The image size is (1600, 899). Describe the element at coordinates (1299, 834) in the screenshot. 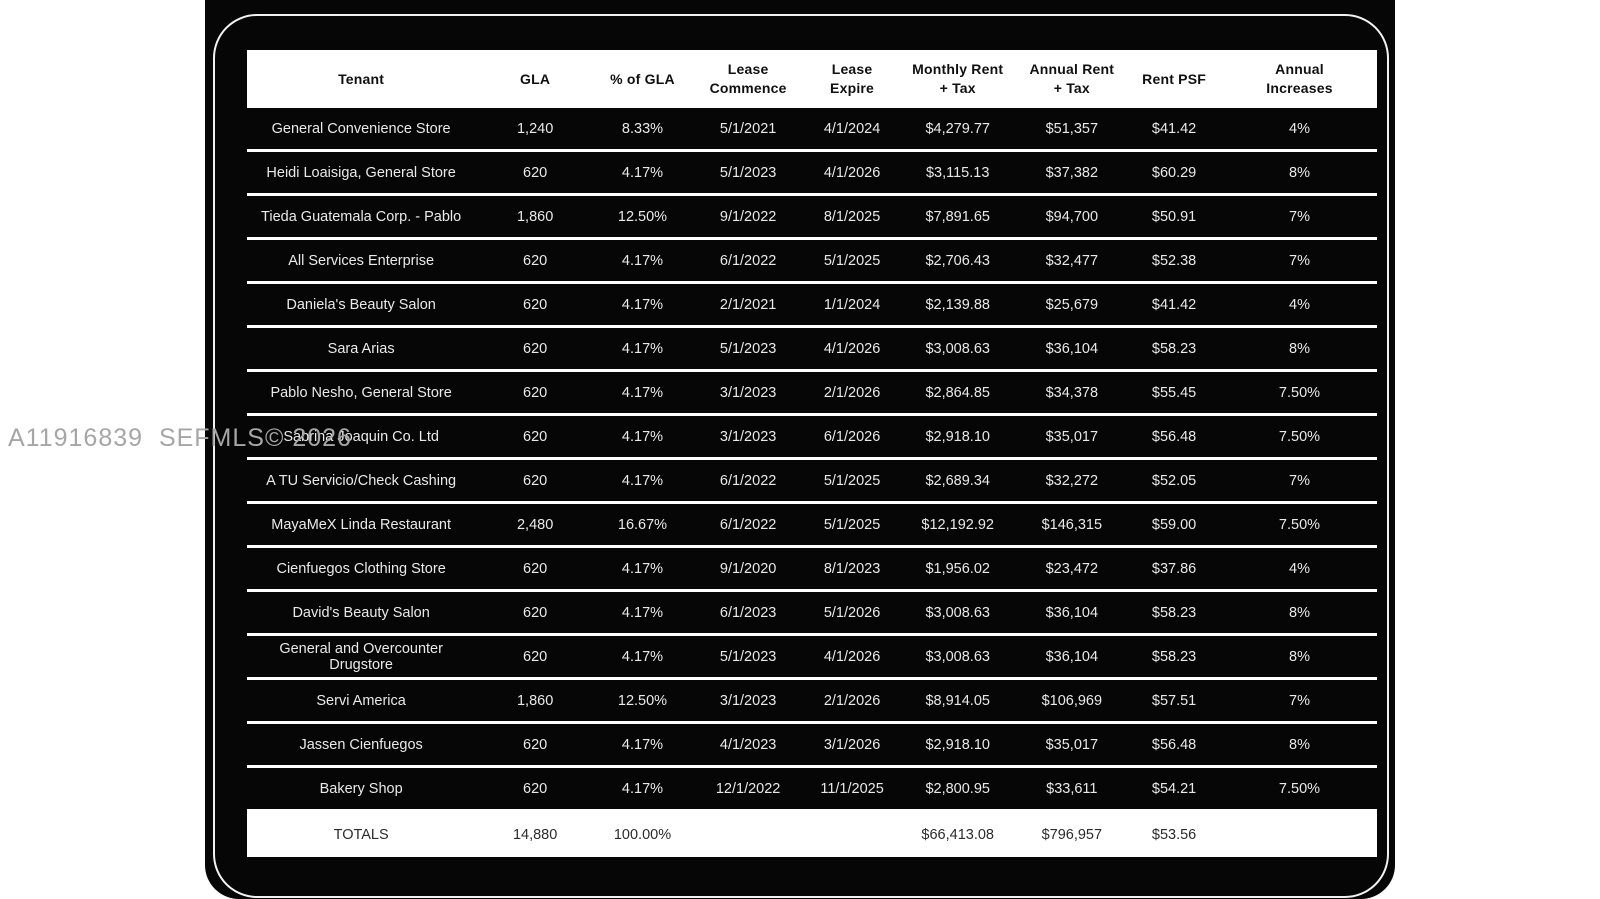

I see `total-annual_increases` at that location.